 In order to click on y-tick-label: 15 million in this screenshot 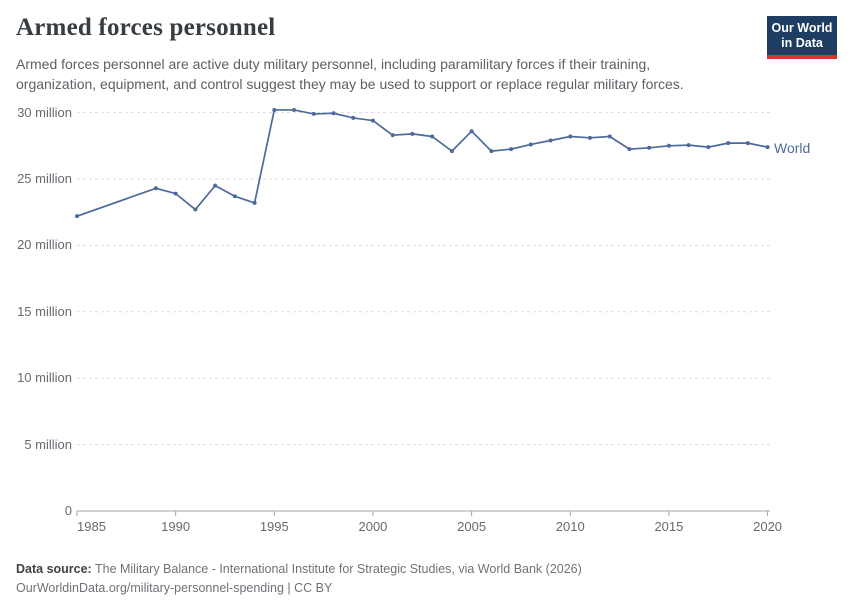, I will do `click(44, 311)`.